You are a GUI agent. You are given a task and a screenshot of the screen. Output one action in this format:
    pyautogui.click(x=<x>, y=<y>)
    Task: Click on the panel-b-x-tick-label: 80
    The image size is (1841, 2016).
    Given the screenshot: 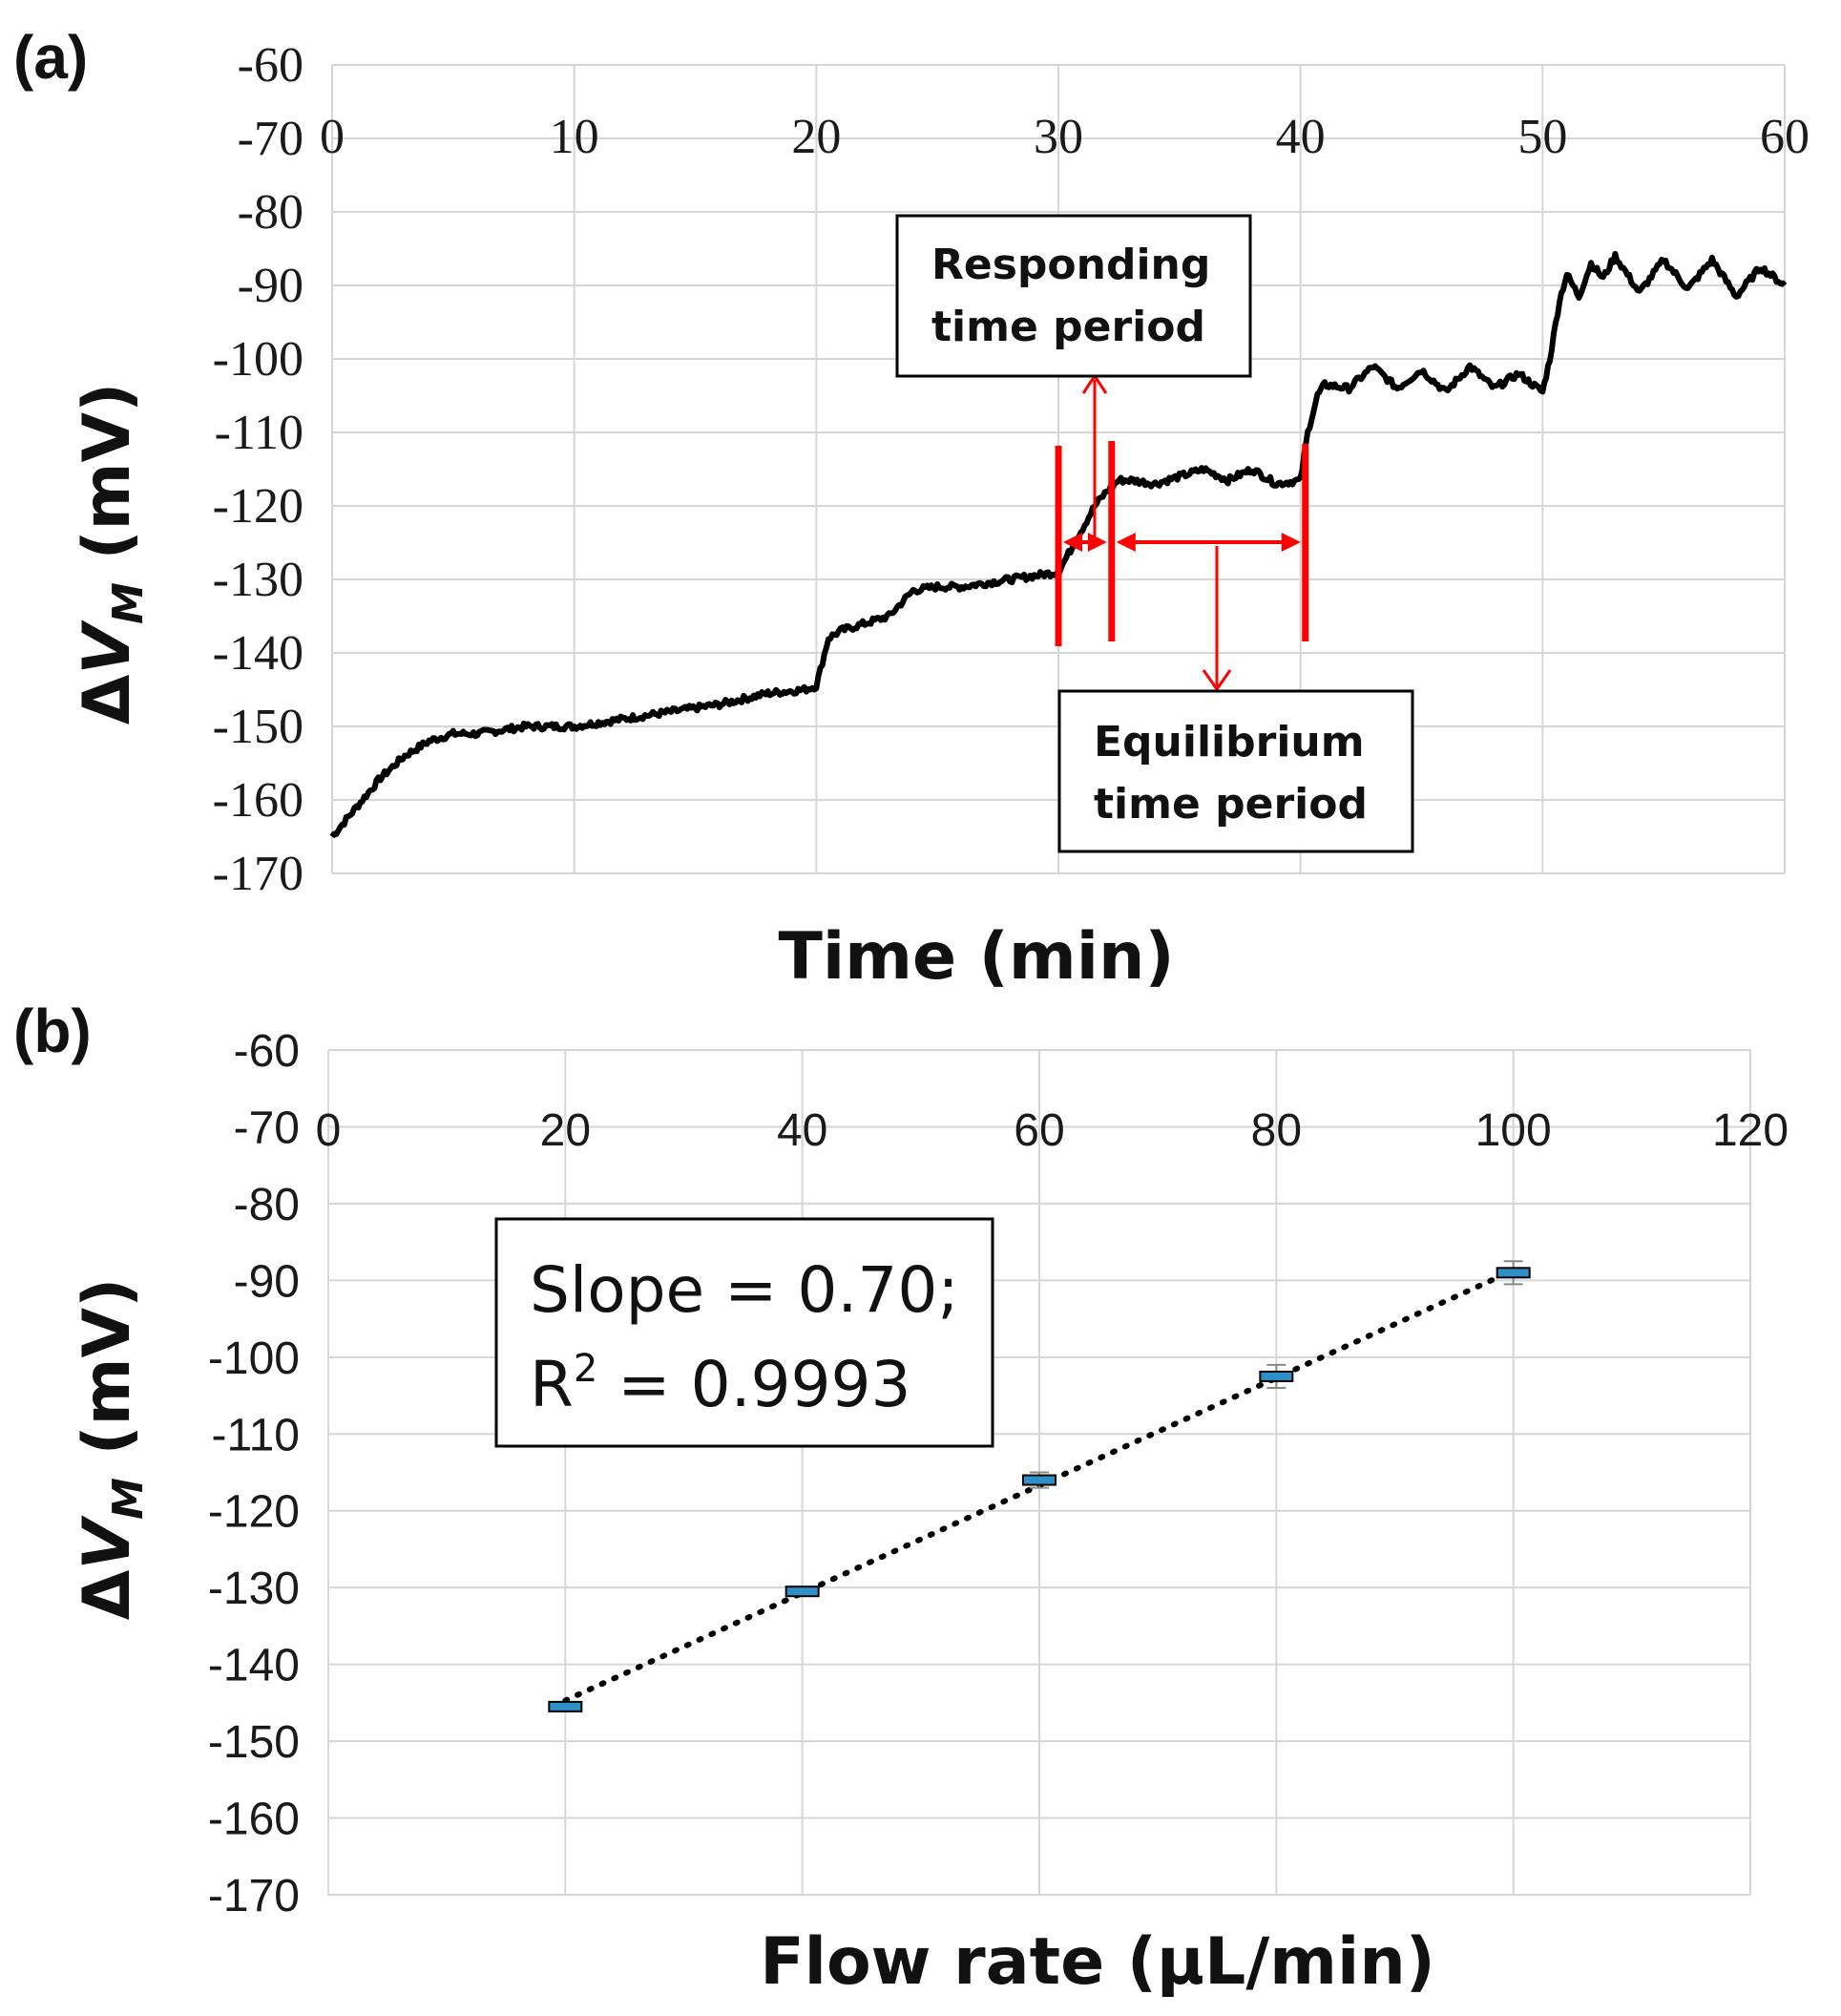 What is the action you would take?
    pyautogui.click(x=1276, y=1131)
    